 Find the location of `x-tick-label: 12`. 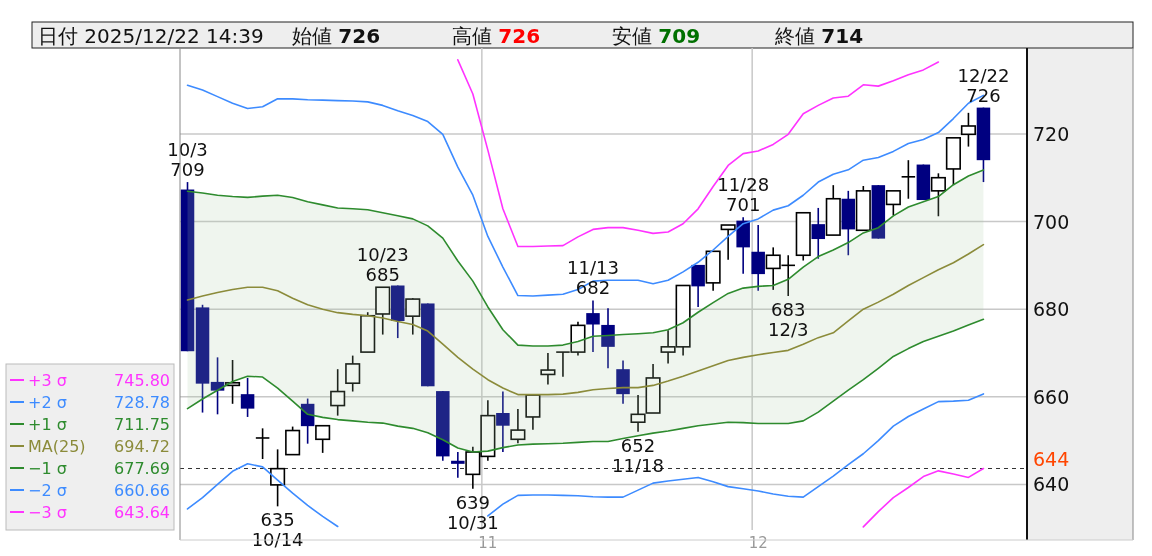

x-tick-label: 12 is located at coordinates (758, 543).